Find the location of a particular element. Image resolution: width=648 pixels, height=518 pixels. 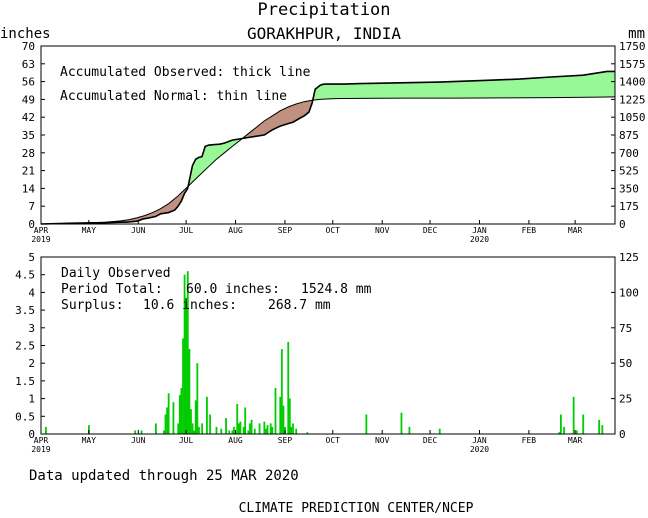

left-tick-label: 49 is located at coordinates (28, 99).